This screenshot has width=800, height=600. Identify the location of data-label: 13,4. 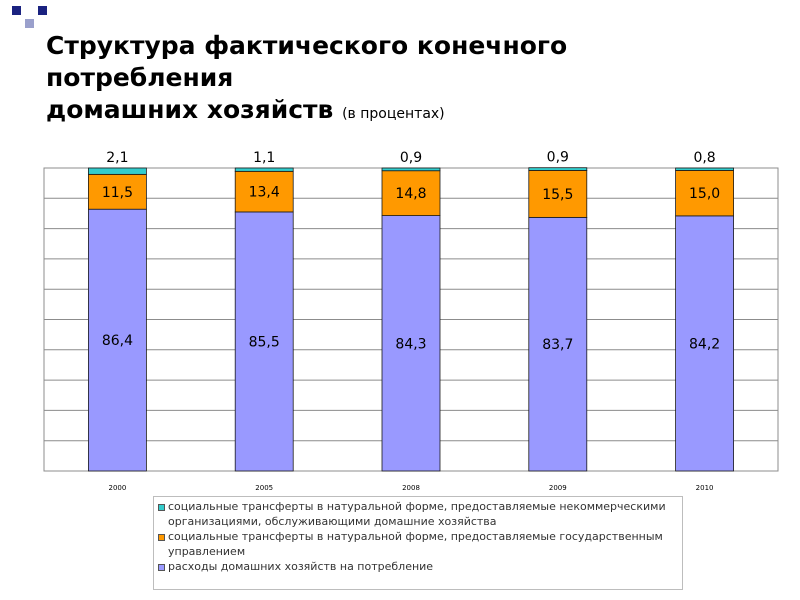
(264, 193).